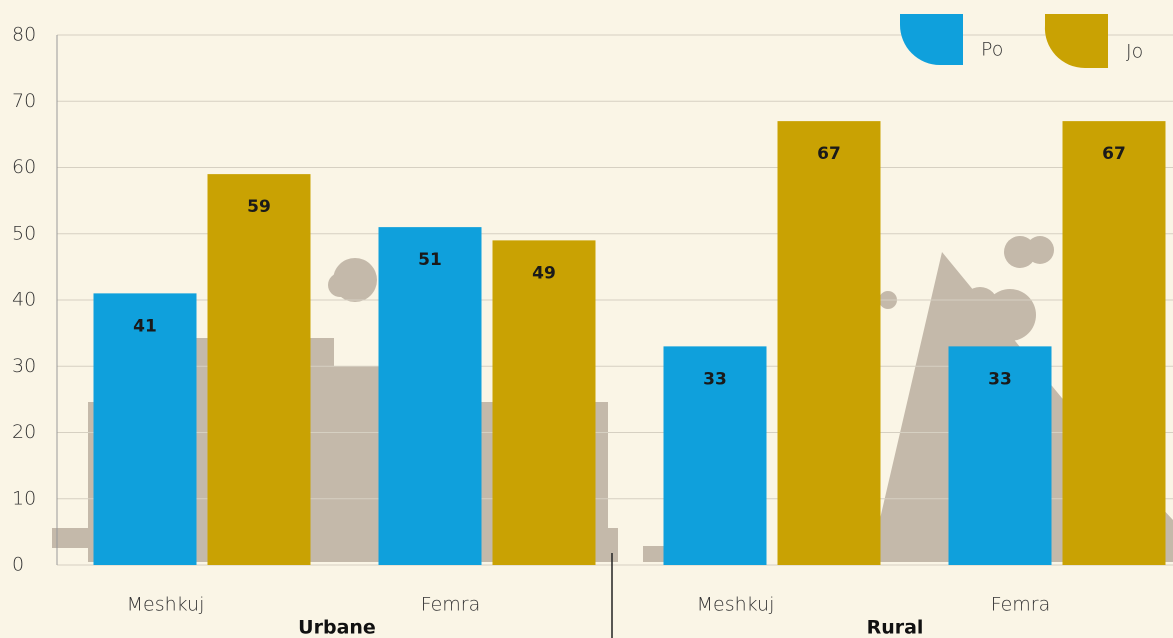  Describe the element at coordinates (895, 627) in the screenshot. I see `group-label: Rural` at that location.